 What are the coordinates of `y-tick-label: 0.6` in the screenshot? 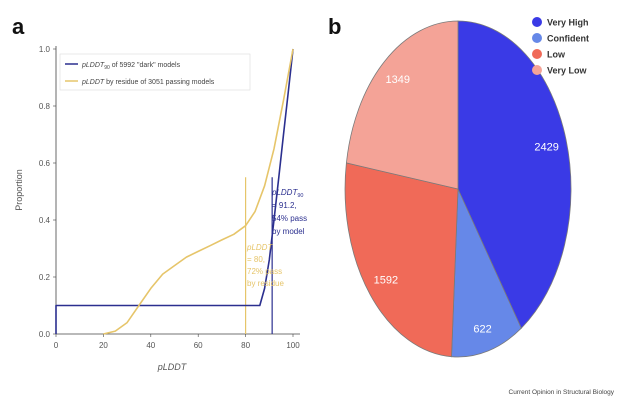 It's located at (45, 163).